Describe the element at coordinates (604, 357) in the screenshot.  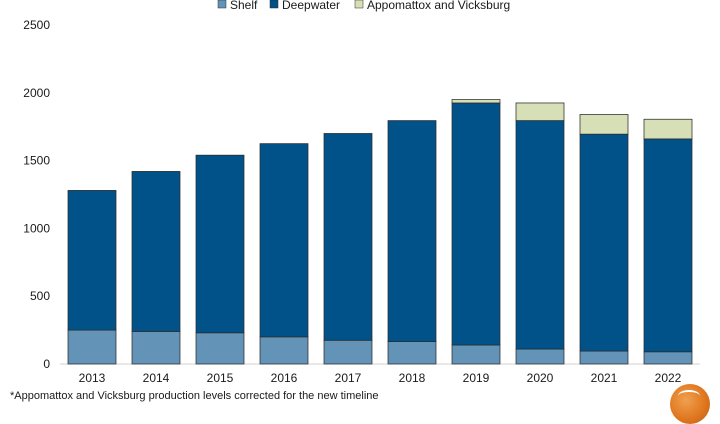
I see `bar-shelf-2021` at that location.